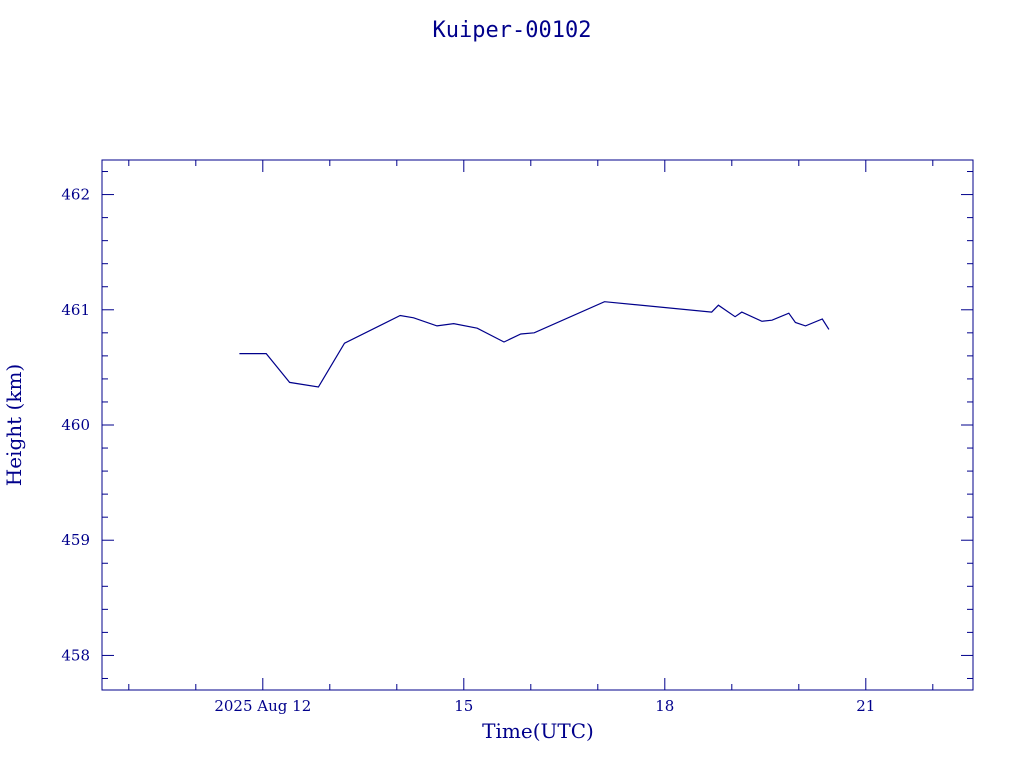 The width and height of the screenshot is (1024, 768). What do you see at coordinates (262, 706) in the screenshot?
I see `x-tick-label: 2025 Aug 12` at bounding box center [262, 706].